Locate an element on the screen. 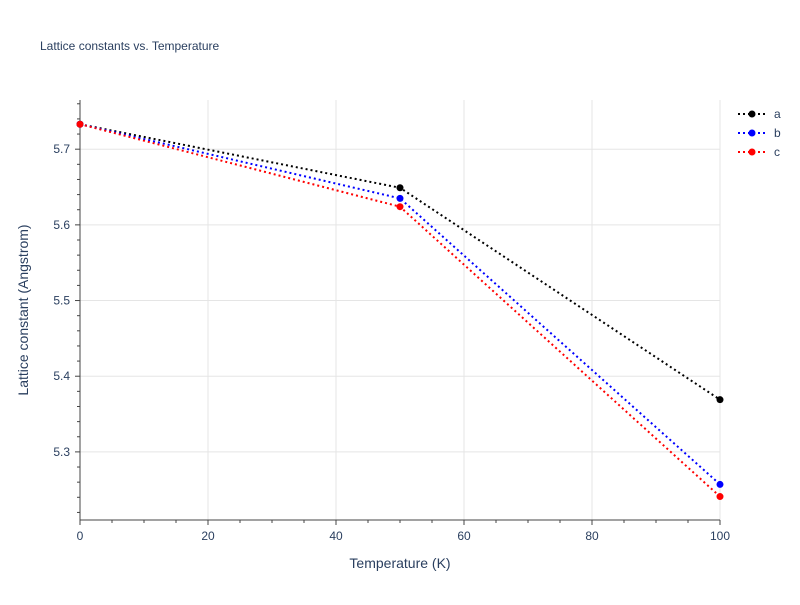  x-tick-label: 40 is located at coordinates (336, 536).